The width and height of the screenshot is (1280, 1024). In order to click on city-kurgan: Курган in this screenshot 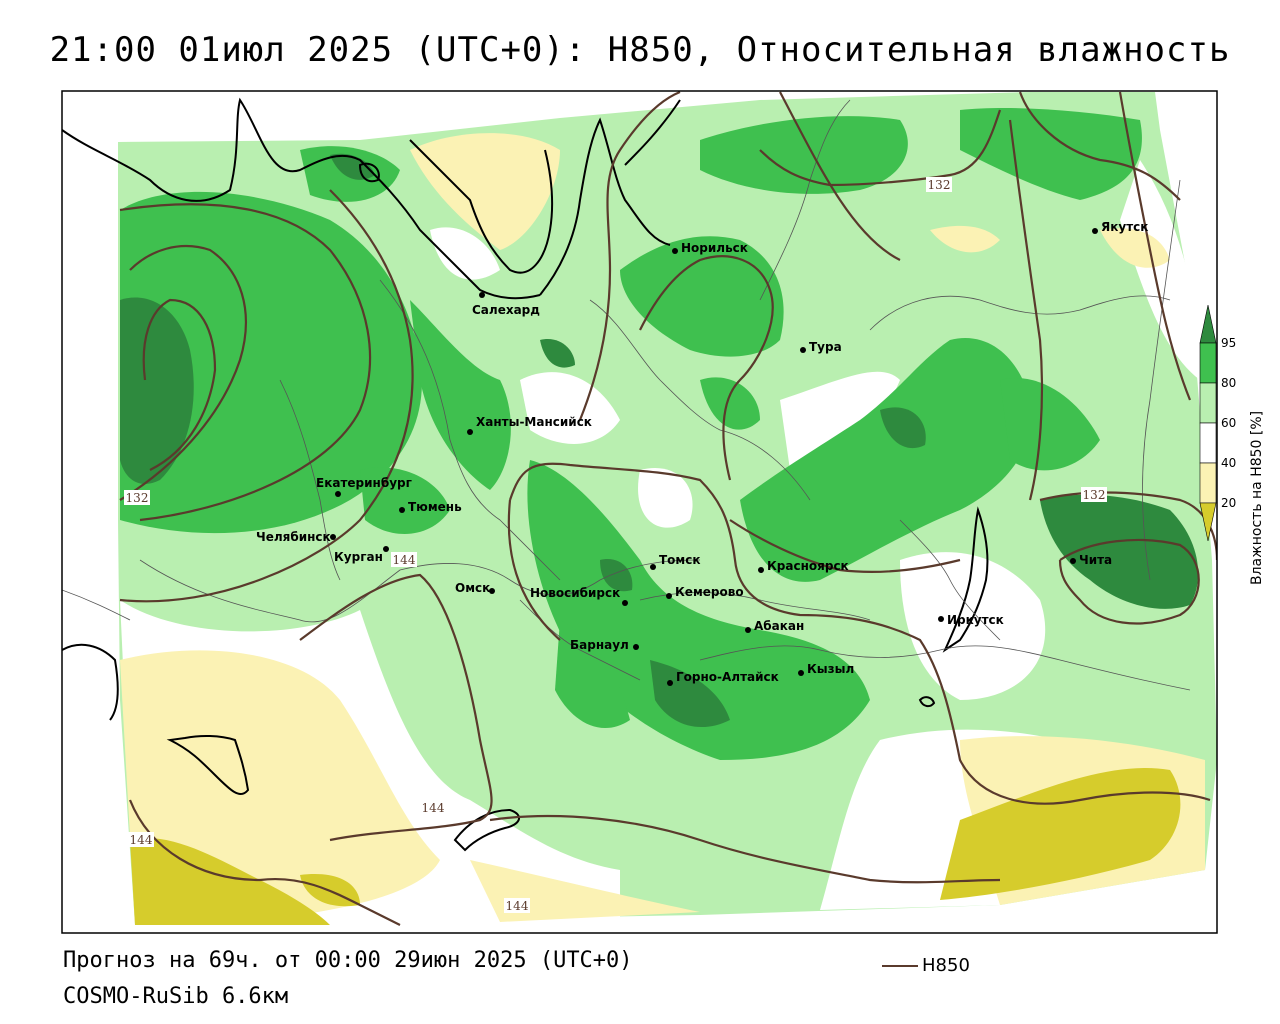, I will do `click(361, 555)`.